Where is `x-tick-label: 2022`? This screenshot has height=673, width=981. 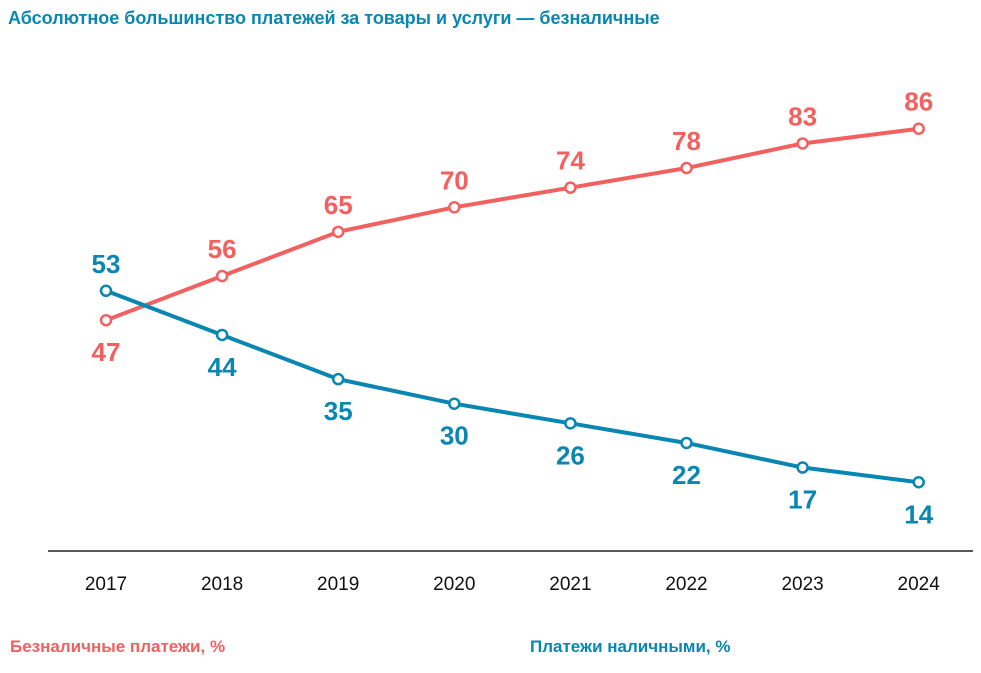 x-tick-label: 2022 is located at coordinates (686, 584).